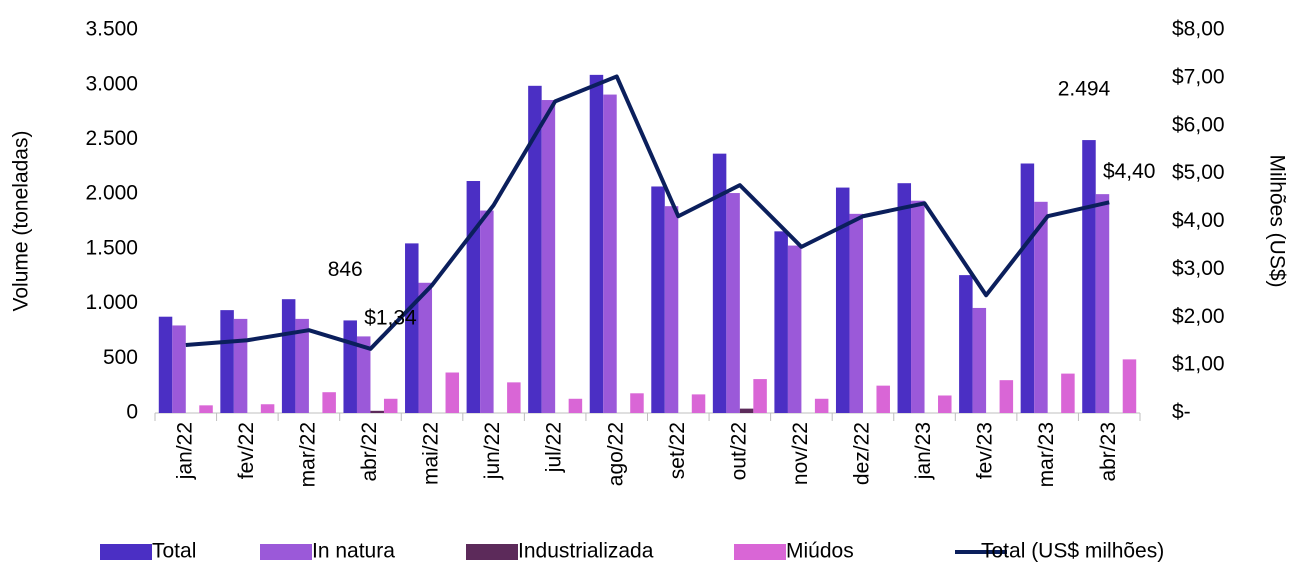 The image size is (1297, 568). What do you see at coordinates (1198, 220) in the screenshot?
I see `y2-tick-label: $4,00` at bounding box center [1198, 220].